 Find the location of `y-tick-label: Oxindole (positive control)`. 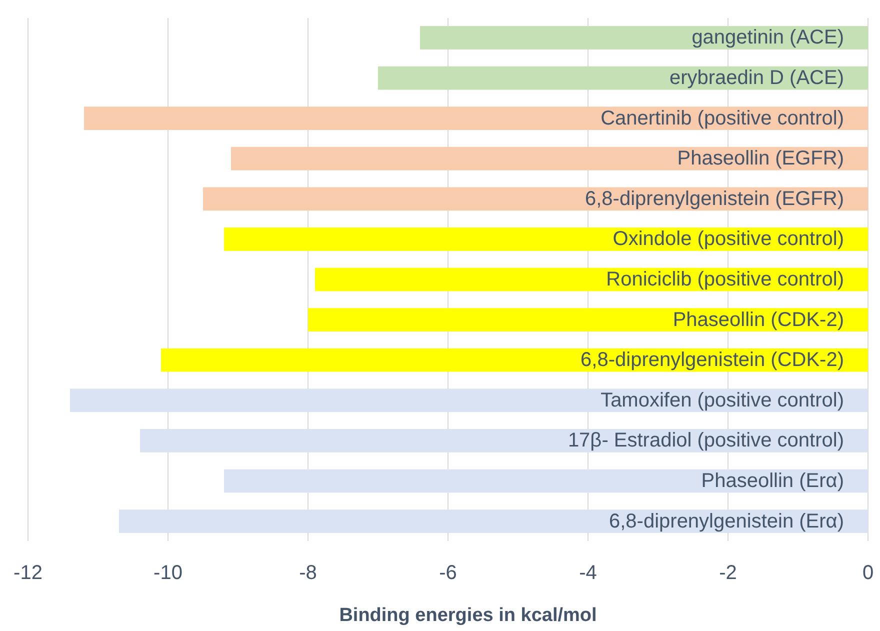

y-tick-label: Oxindole (positive control) is located at coordinates (728, 239).